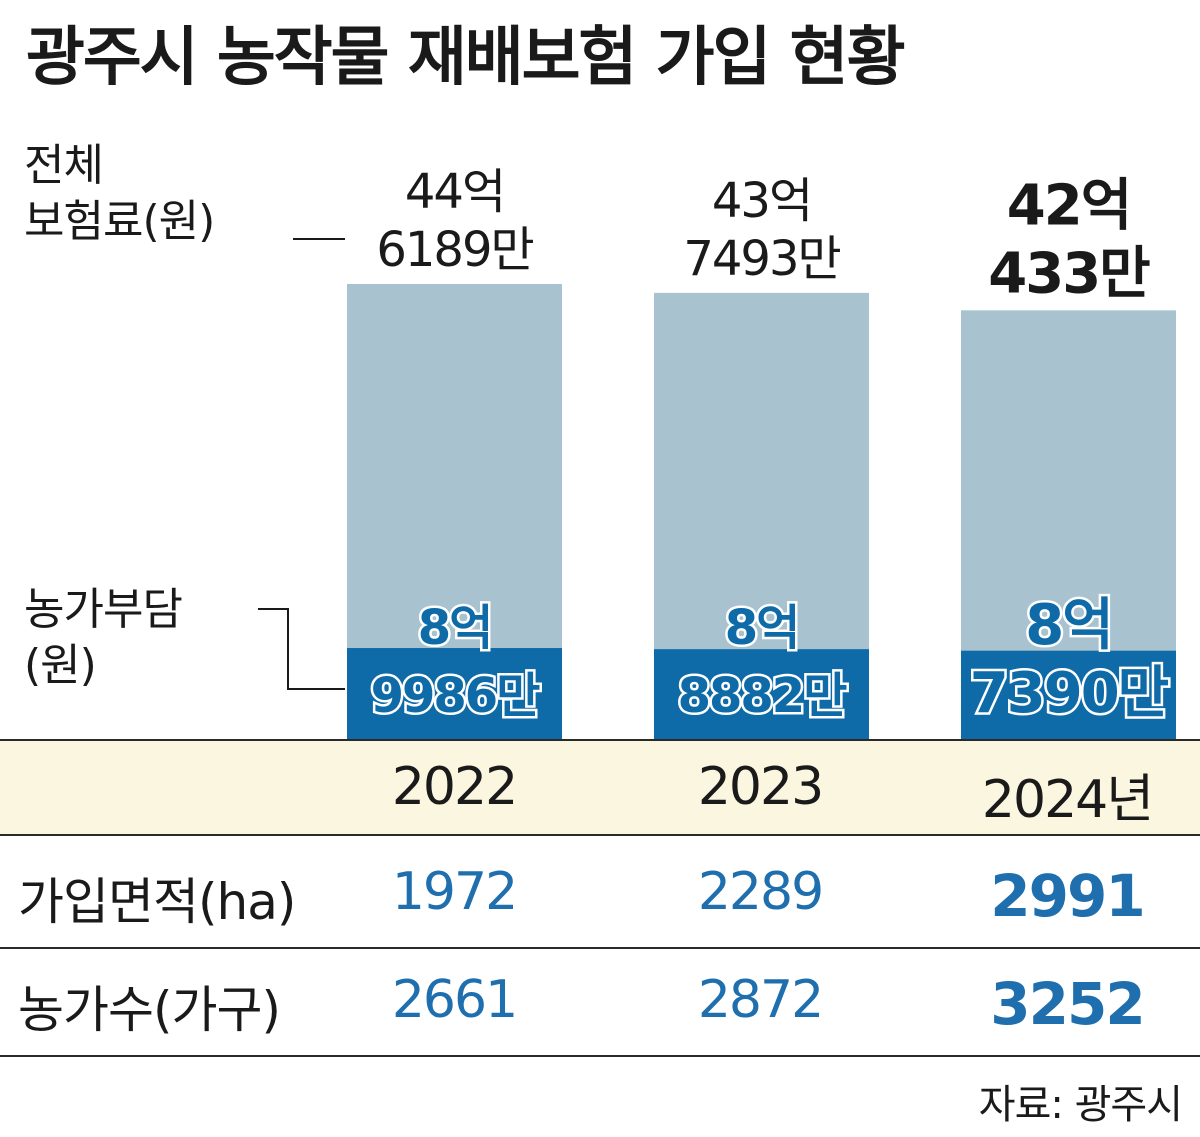  I want to click on farmer-value-label-1-line1: 8억, so click(762, 628).